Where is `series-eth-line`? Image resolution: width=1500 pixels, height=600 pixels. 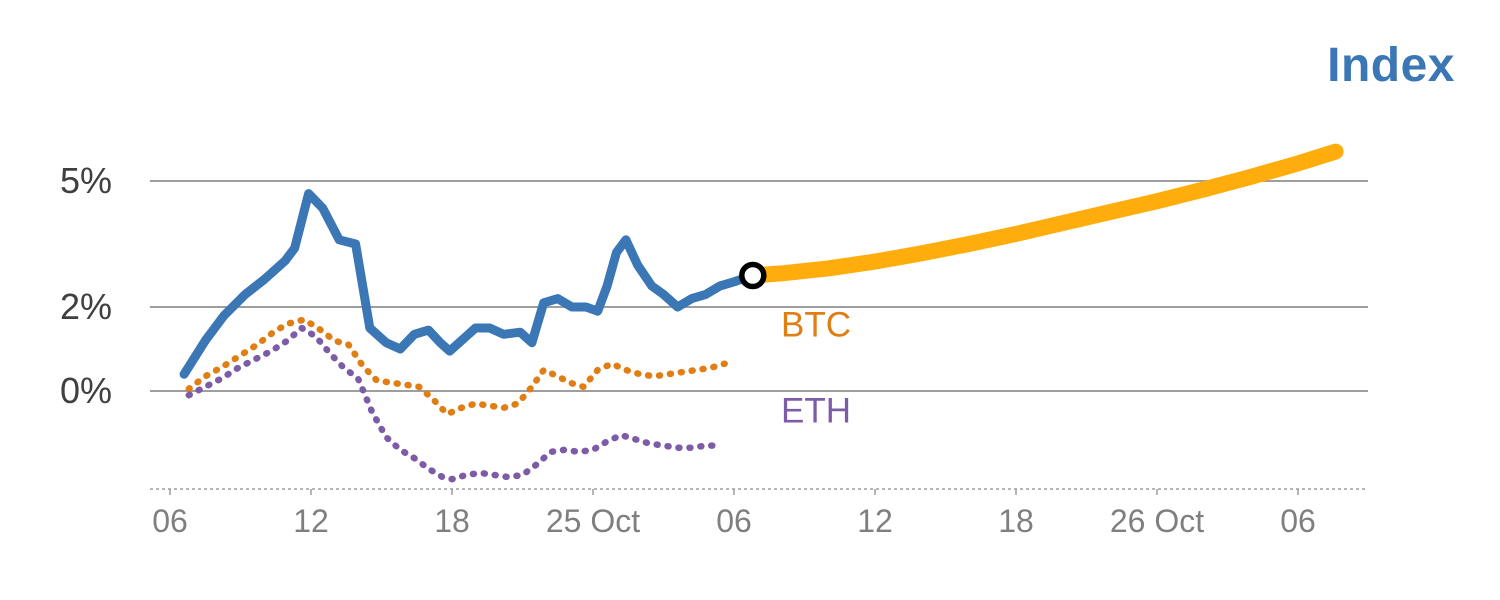
series-eth-line is located at coordinates (454, 403).